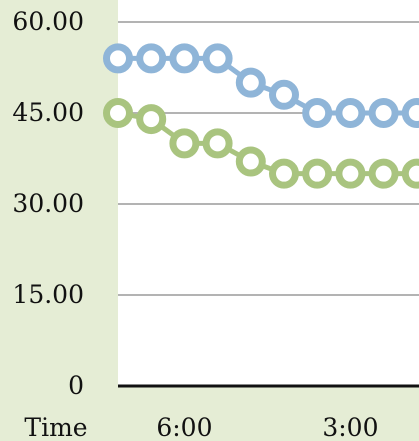 The height and width of the screenshot is (441, 419). What do you see at coordinates (55, 427) in the screenshot?
I see `x-axis-title: Time` at bounding box center [55, 427].